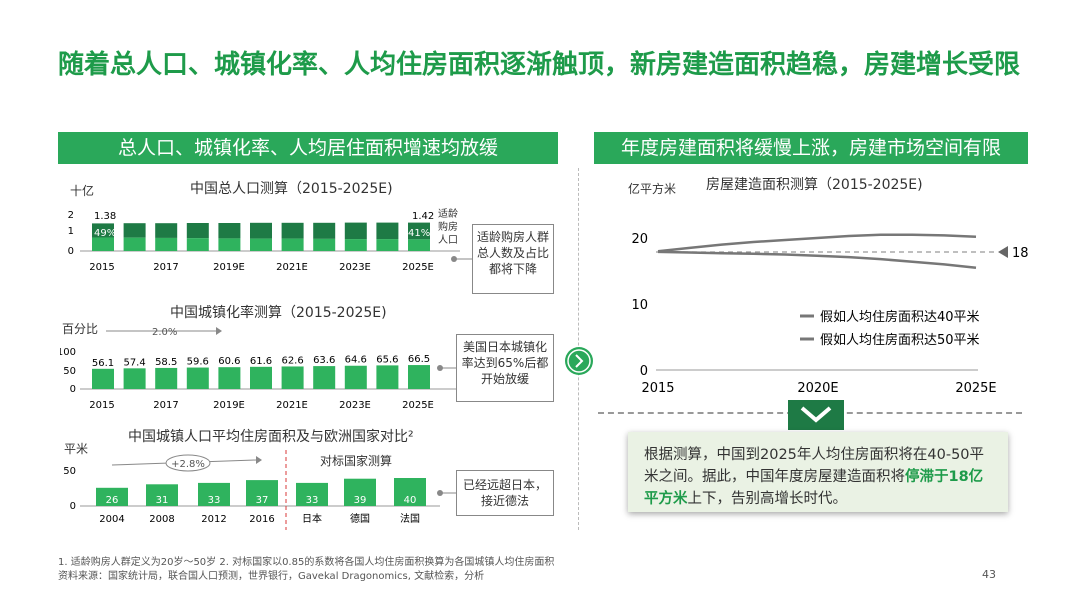 Image resolution: width=1080 pixels, height=608 pixels. Describe the element at coordinates (461, 259) in the screenshot. I see `population-connector` at that location.